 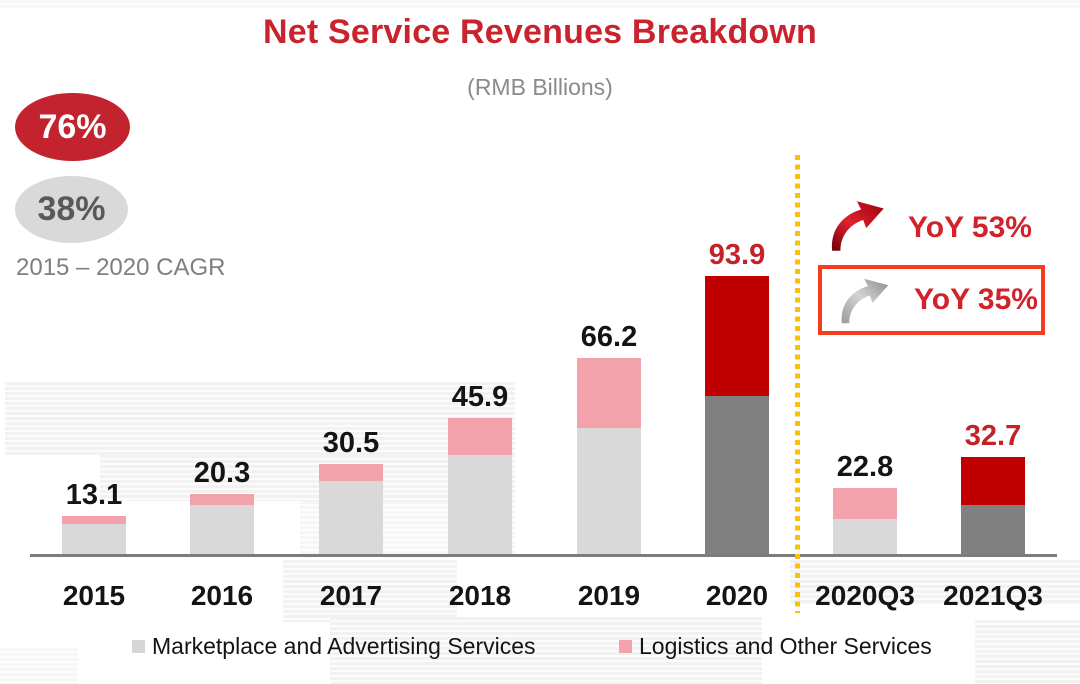 What do you see at coordinates (976, 299) in the screenshot?
I see `yoy-35-label: YoY 35%` at bounding box center [976, 299].